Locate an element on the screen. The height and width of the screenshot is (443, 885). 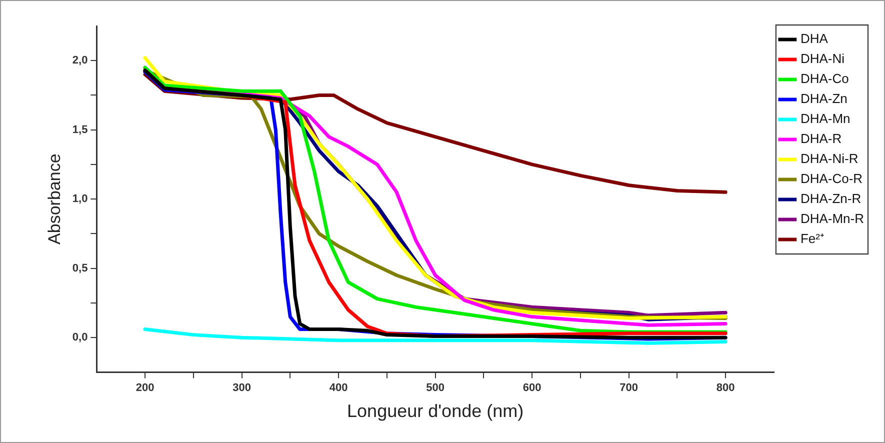
x-axis-title: Longueur d'onde (nm) is located at coordinates (435, 411).